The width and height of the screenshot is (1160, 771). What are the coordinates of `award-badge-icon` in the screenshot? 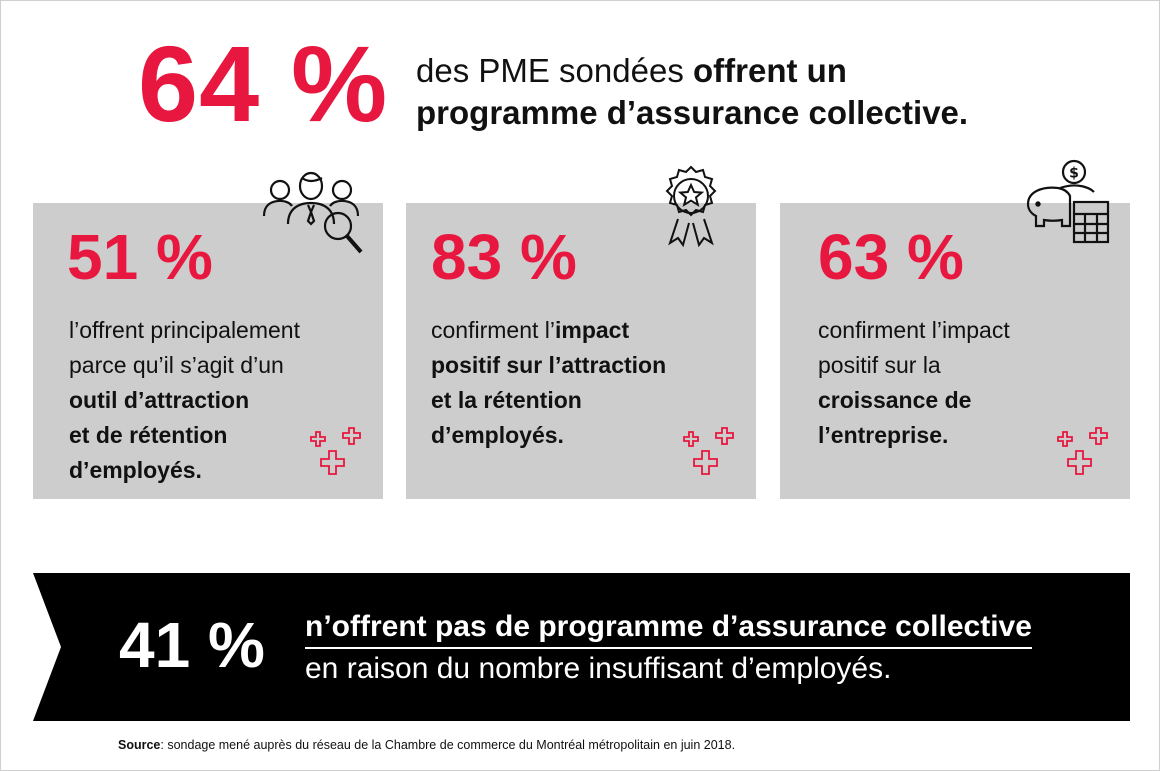 It's located at (691, 206).